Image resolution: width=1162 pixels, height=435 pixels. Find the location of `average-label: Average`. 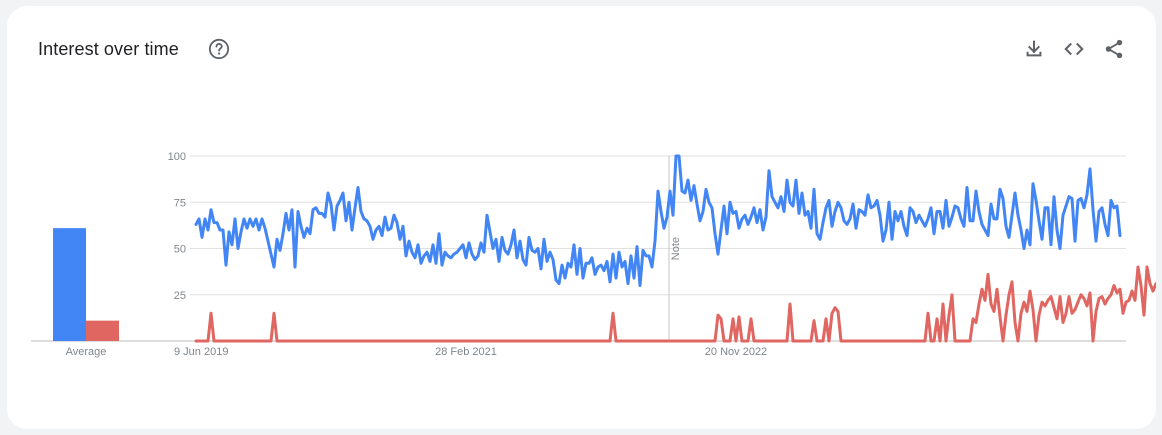

average-label: Average is located at coordinates (86, 352).